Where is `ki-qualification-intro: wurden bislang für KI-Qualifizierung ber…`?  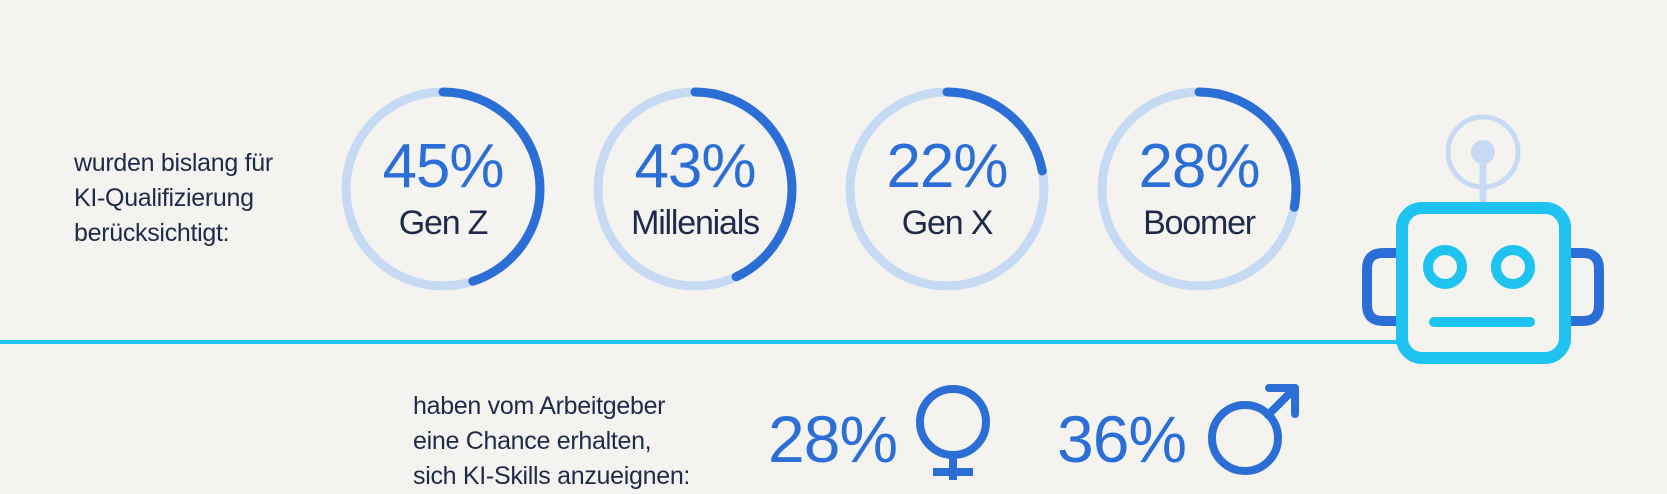 ki-qualification-intro: wurden bislang für KI-Qualifizierung ber… is located at coordinates (173, 198).